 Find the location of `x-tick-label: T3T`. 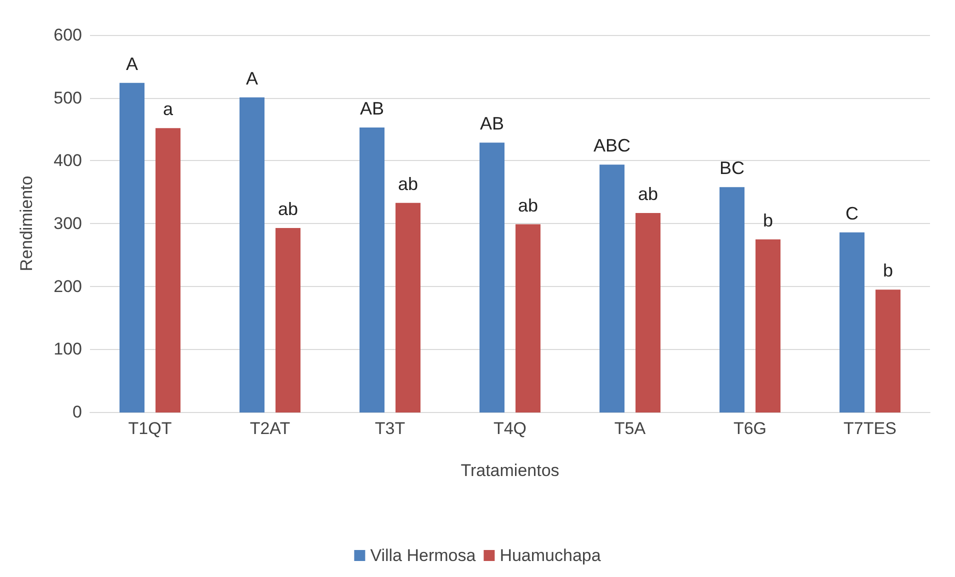

x-tick-label: T3T is located at coordinates (390, 428).